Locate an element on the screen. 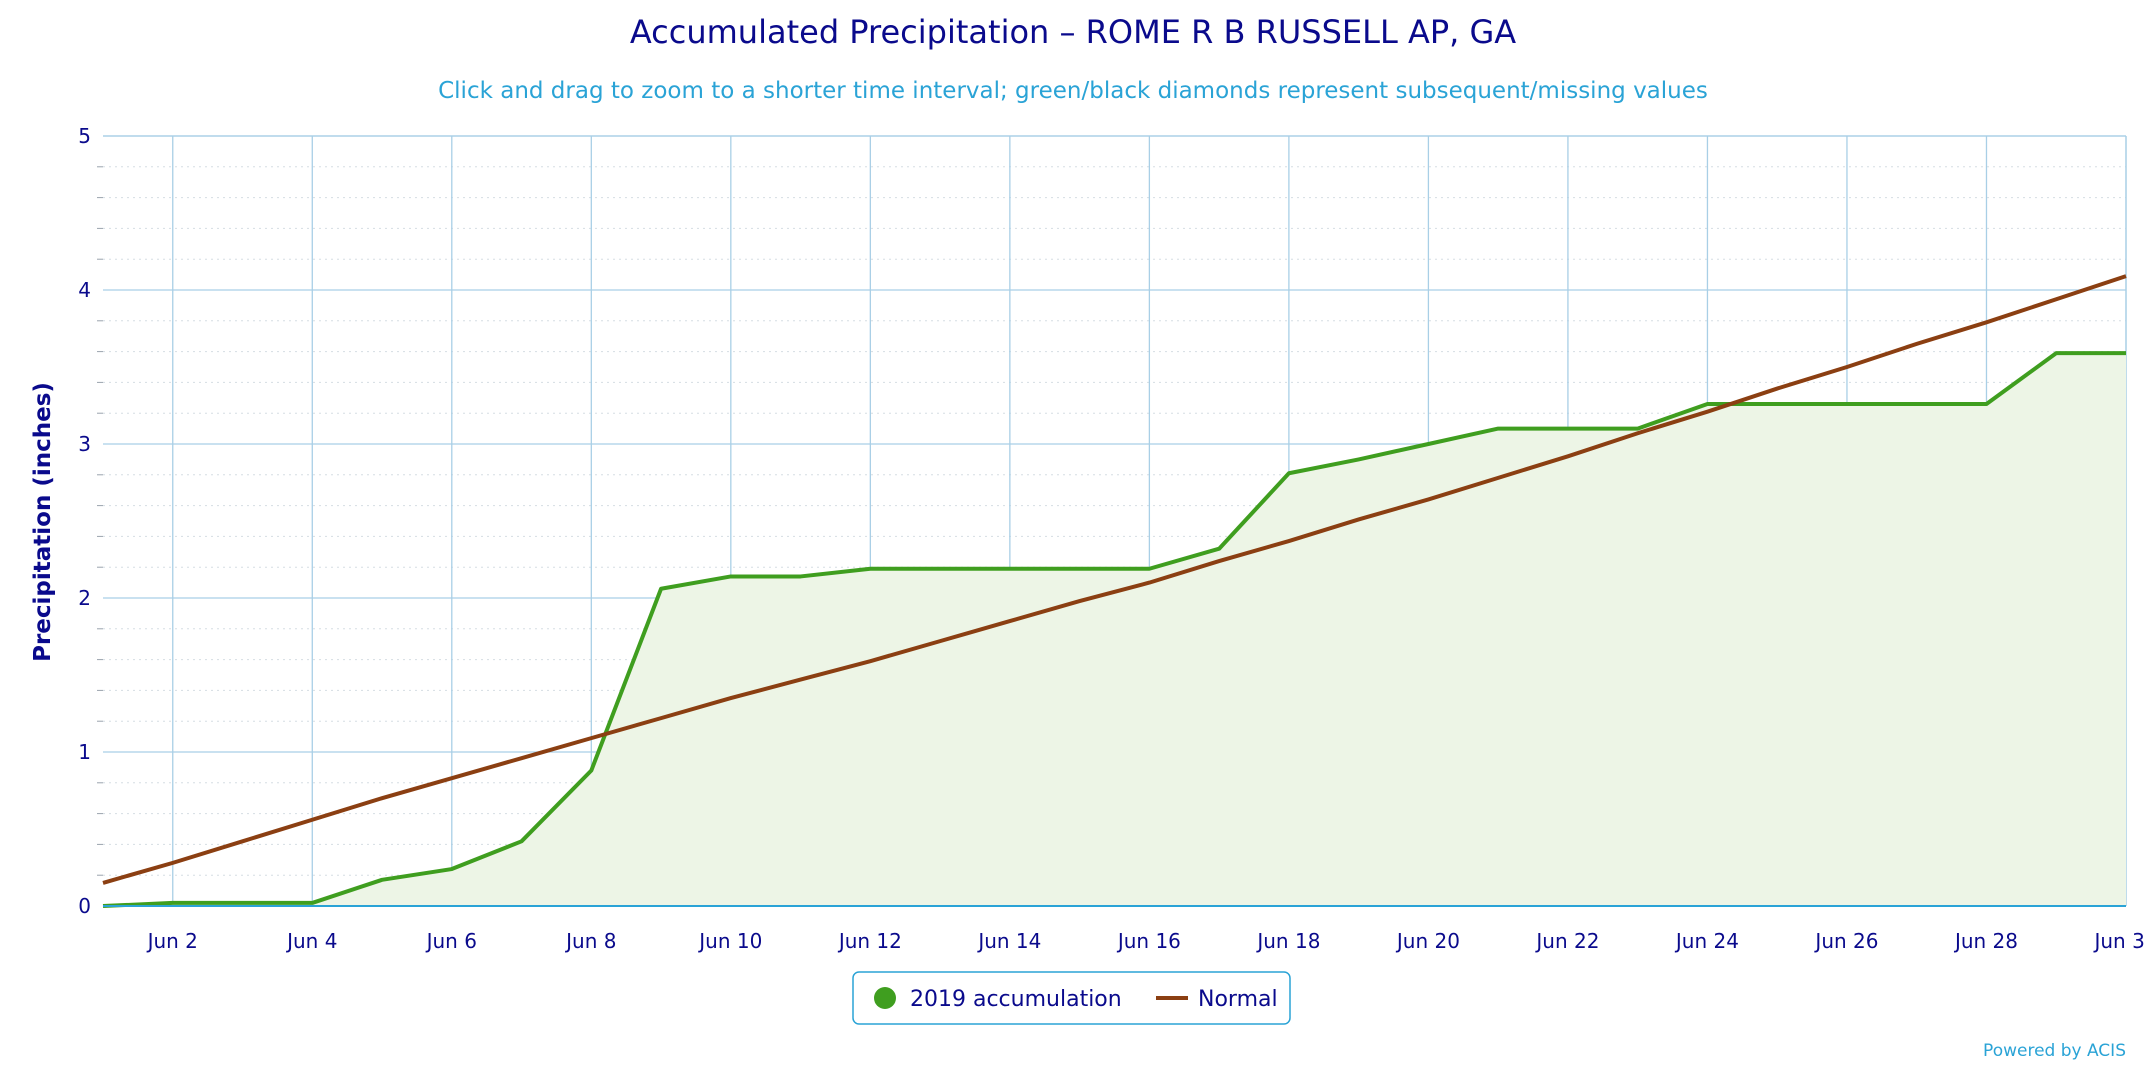 The width and height of the screenshot is (2146, 1066). y-tick-label: 0 is located at coordinates (84, 906).